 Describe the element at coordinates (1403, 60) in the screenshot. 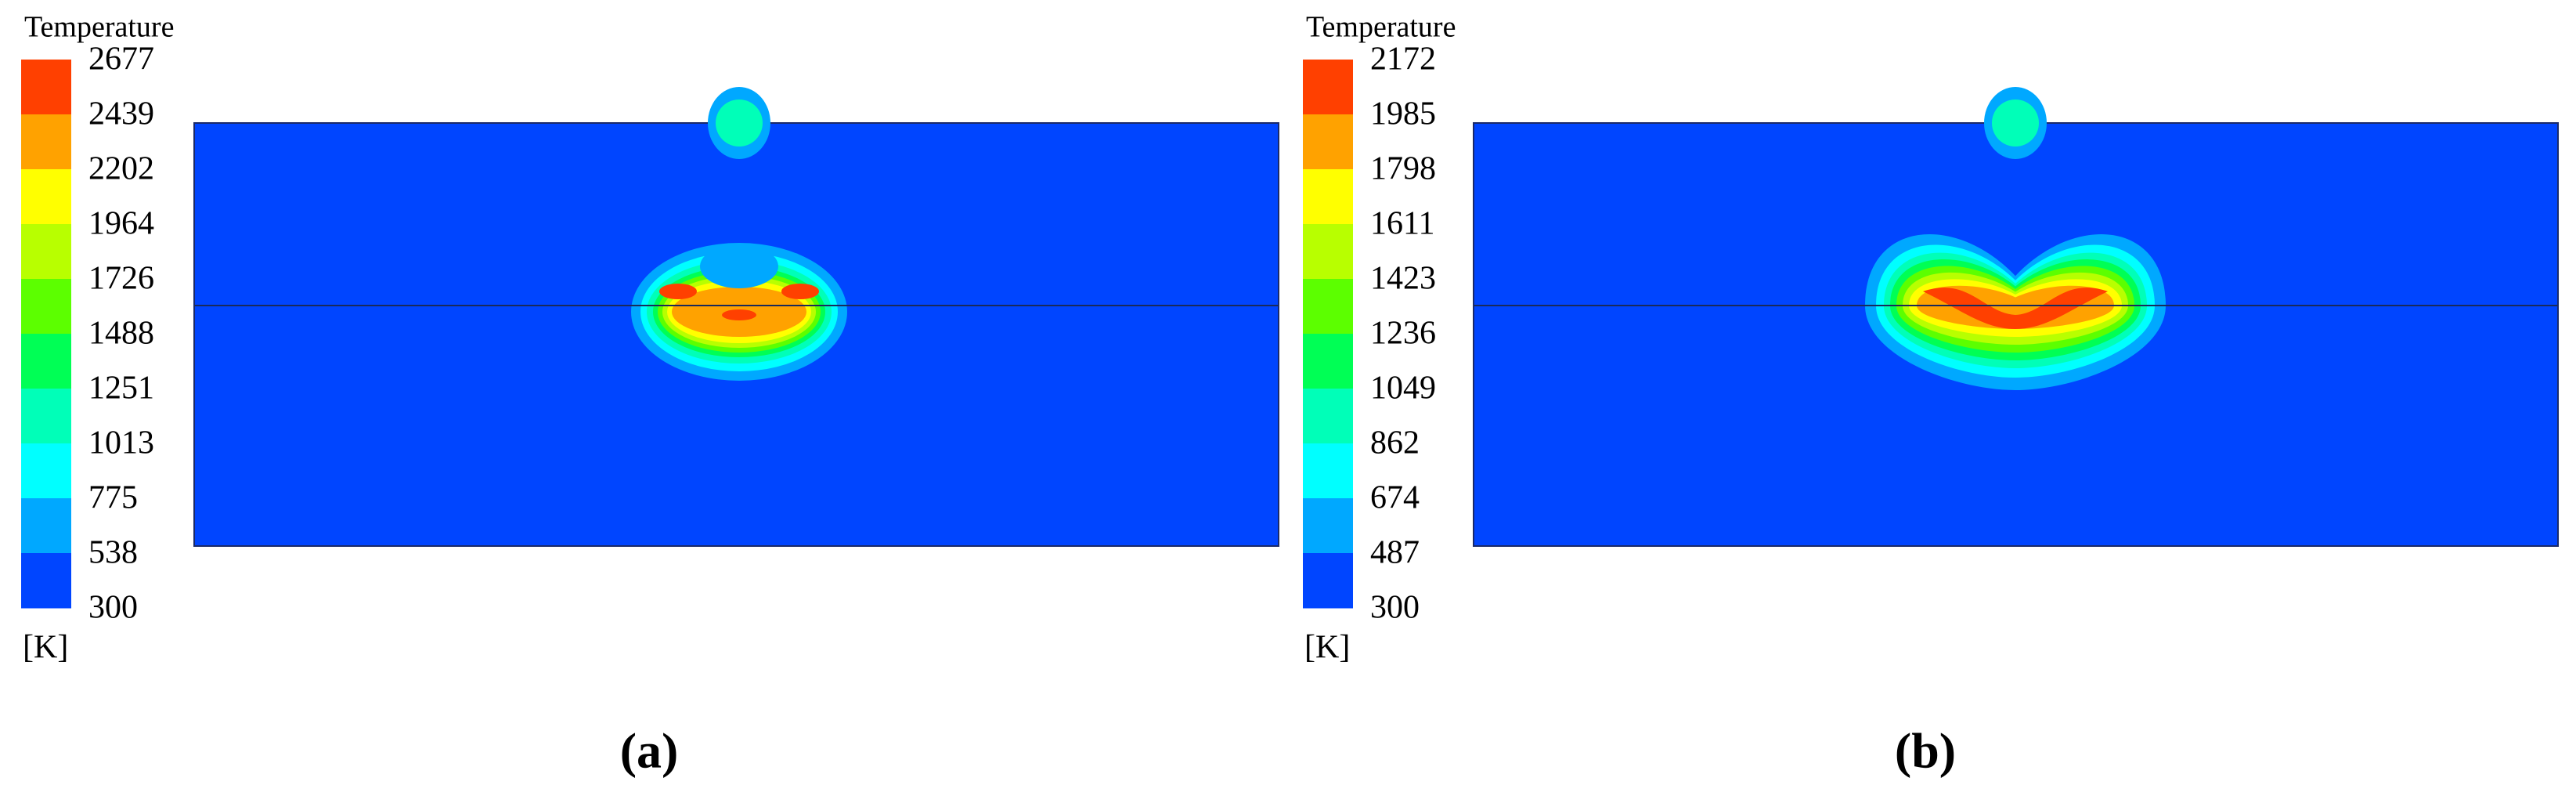

I see `legend-tick-label: 2172` at that location.